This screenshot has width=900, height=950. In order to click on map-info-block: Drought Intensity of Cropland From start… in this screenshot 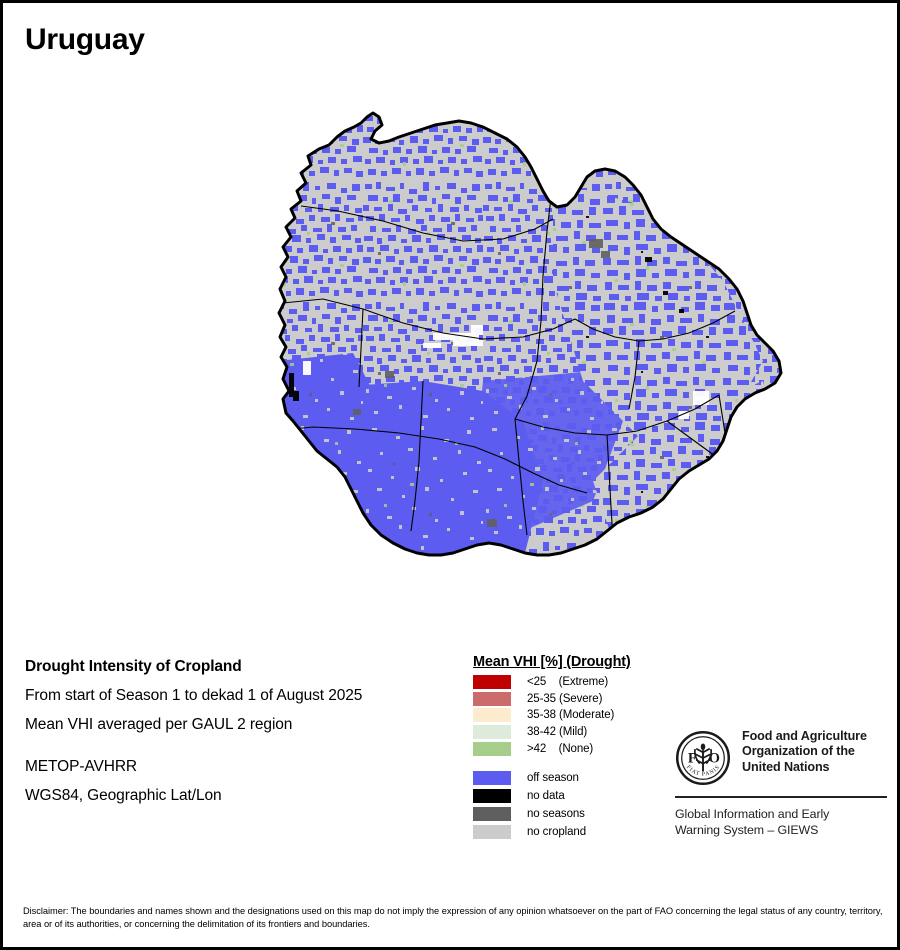, I will do `click(245, 737)`.